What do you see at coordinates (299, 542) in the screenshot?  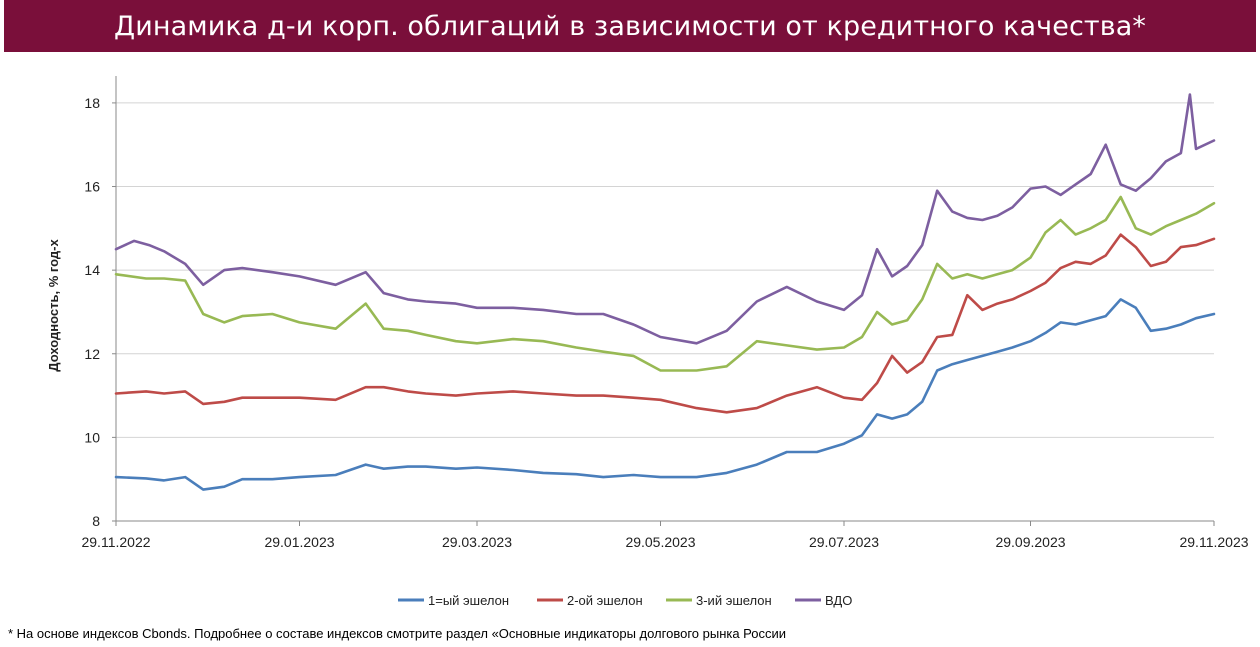 I see `x-tick-label: 29.01.2023` at bounding box center [299, 542].